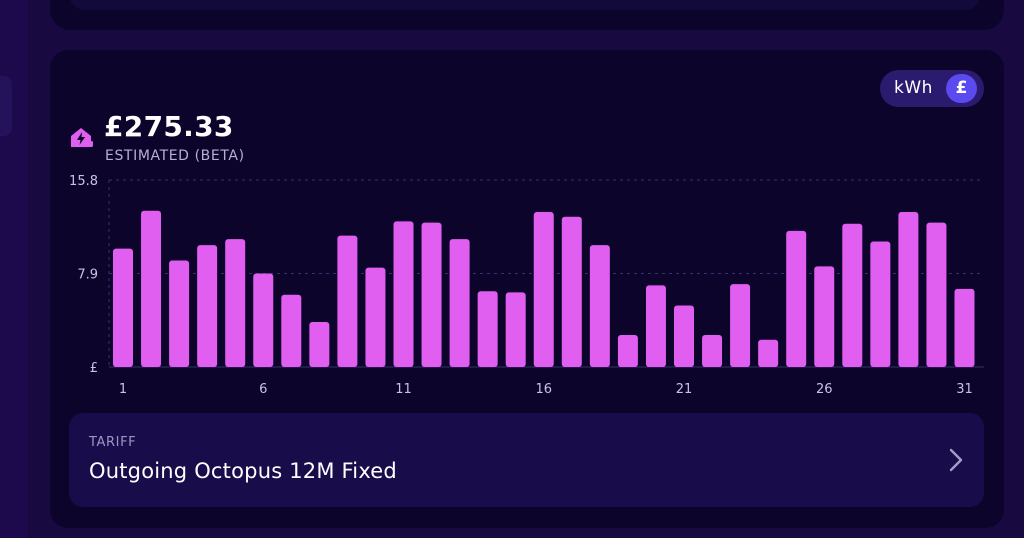 The height and width of the screenshot is (538, 1024). What do you see at coordinates (113, 442) in the screenshot?
I see `tariff-label: TARIFF` at bounding box center [113, 442].